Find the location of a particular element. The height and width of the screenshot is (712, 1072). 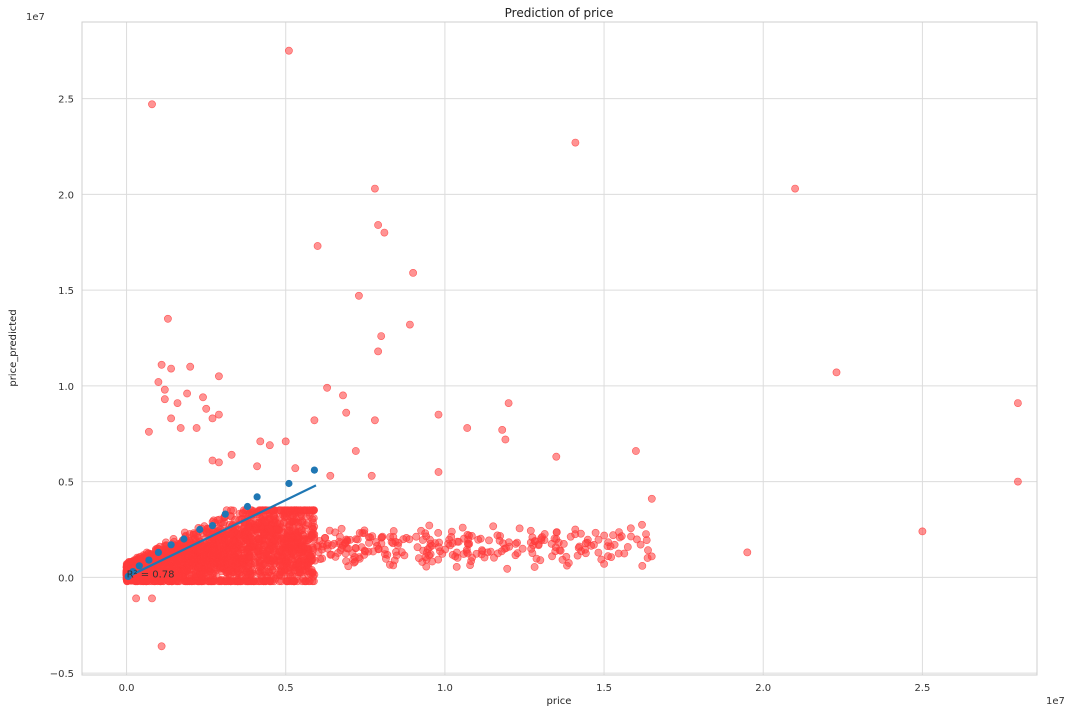

y-tick-label: 2.0 is located at coordinates (66, 195).